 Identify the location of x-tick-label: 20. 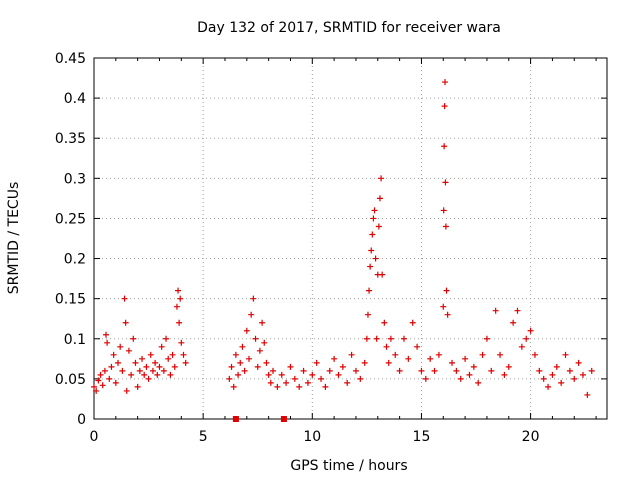
(531, 437).